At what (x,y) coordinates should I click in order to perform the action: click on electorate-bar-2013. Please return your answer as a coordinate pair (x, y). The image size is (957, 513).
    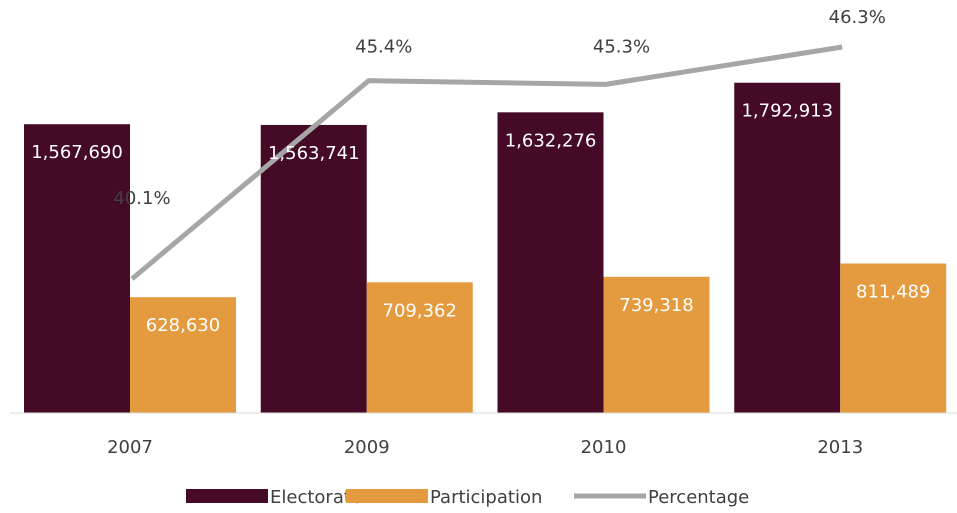
    Looking at the image, I should click on (787, 247).